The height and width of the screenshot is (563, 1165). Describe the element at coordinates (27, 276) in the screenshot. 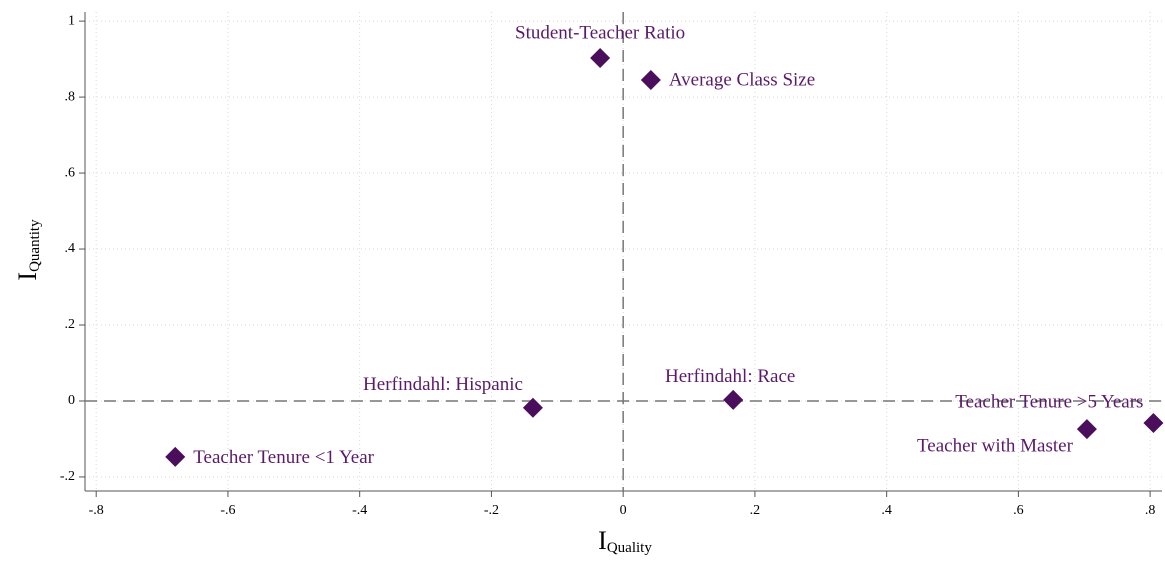

I see `y-axis-title-main: I` at that location.